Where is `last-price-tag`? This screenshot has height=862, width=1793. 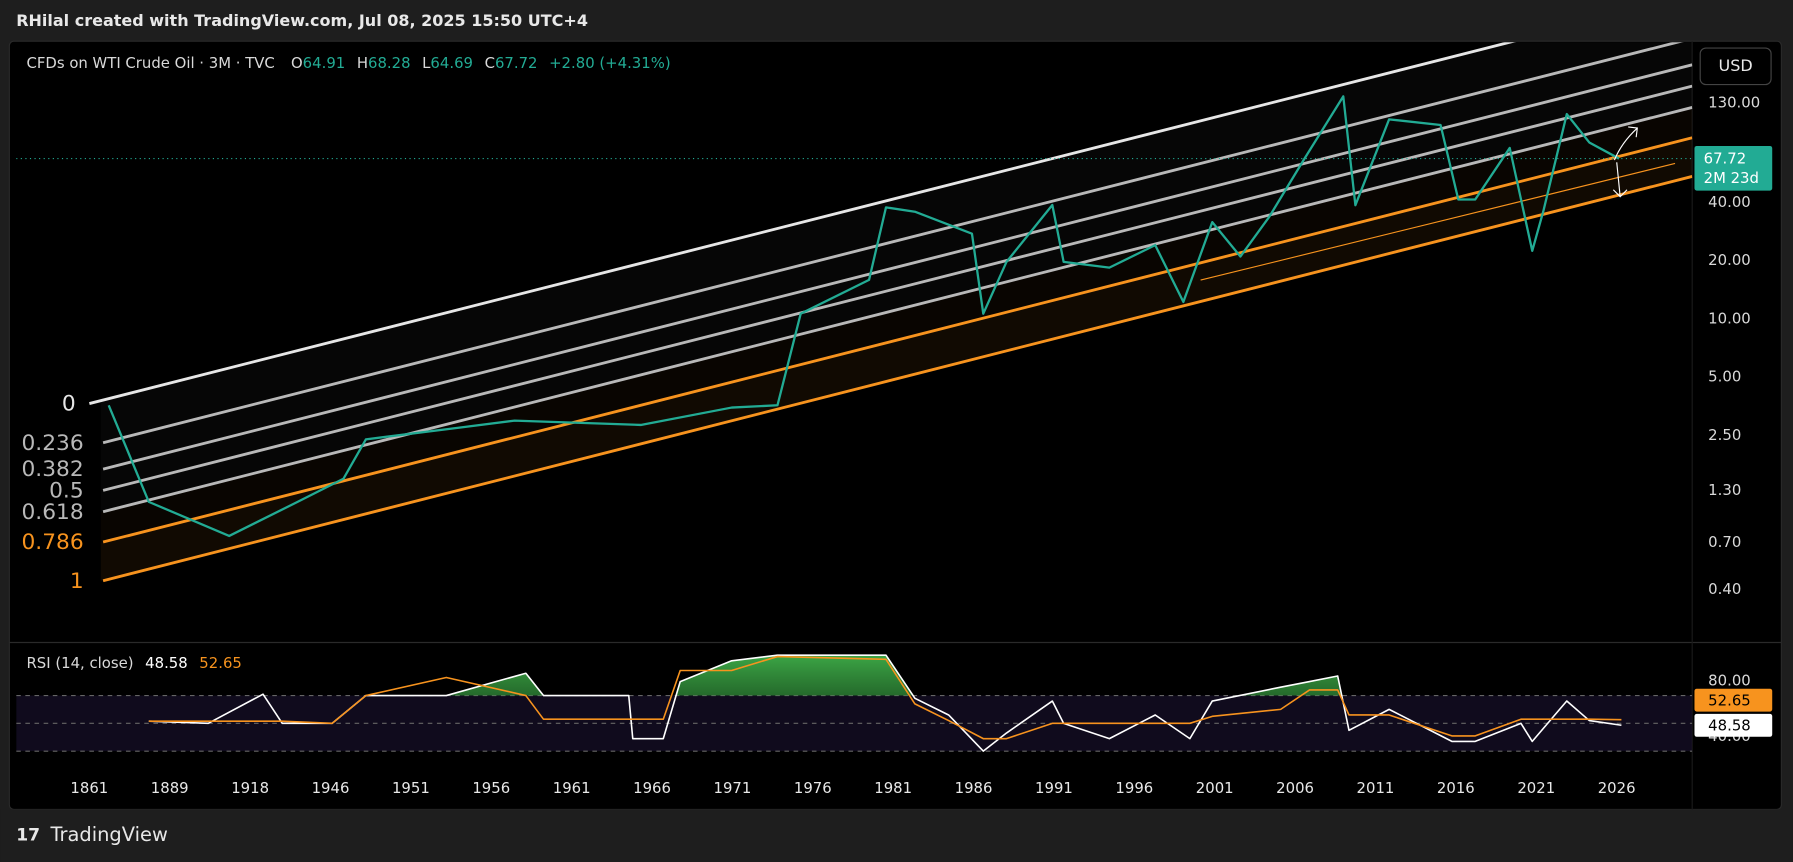 last-price-tag is located at coordinates (1733, 168).